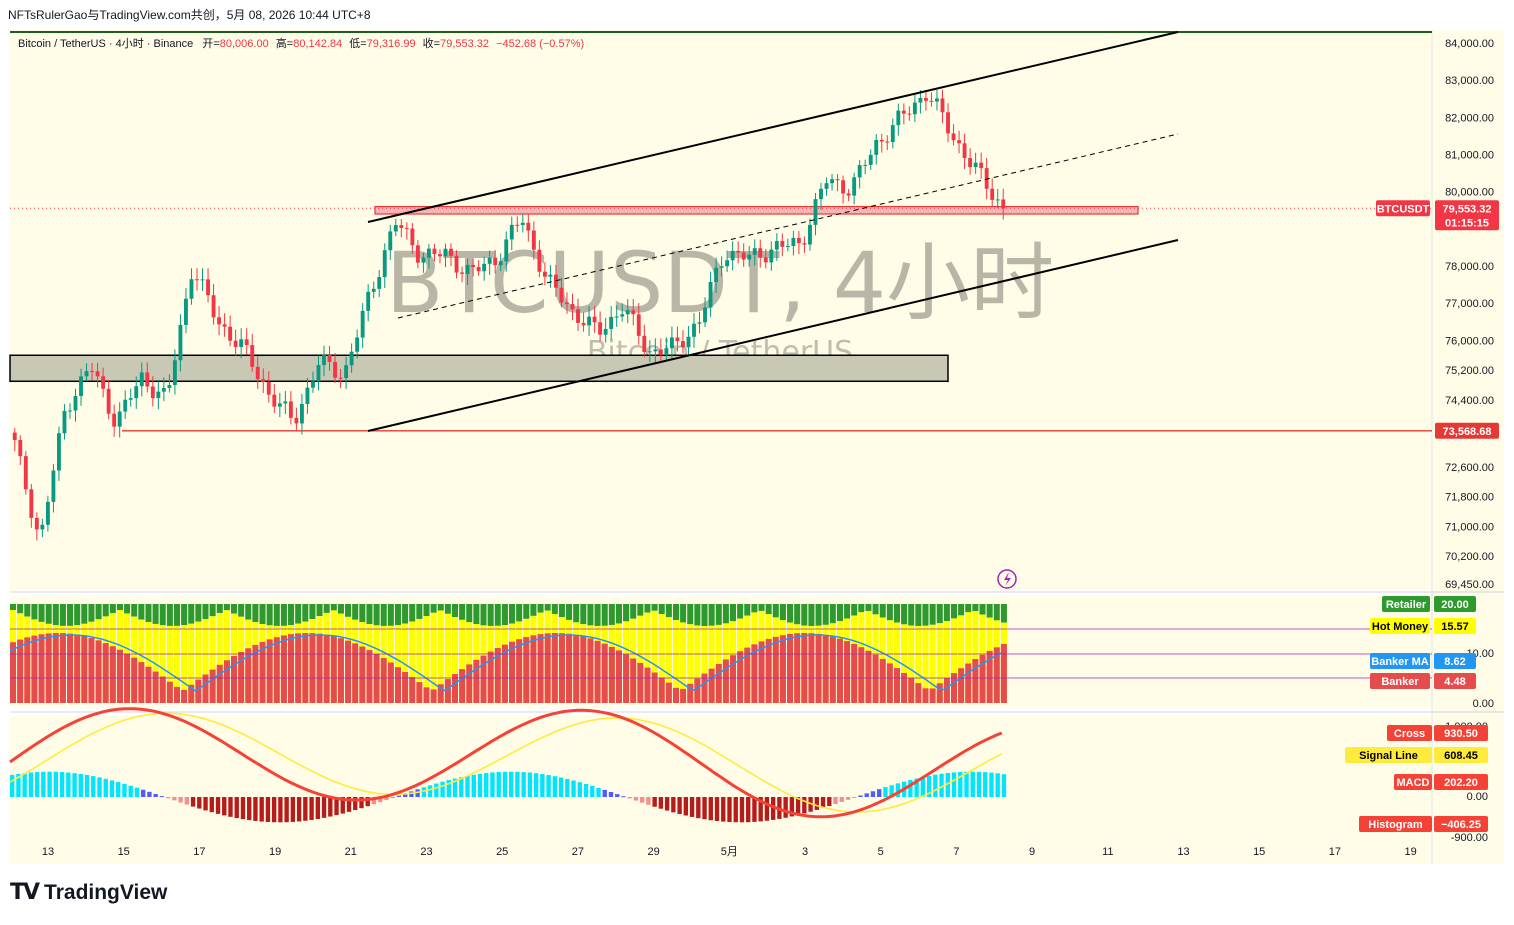 This screenshot has height=925, width=1514. What do you see at coordinates (1406, 605) in the screenshot?
I see `banker-legend-name: Retailer` at bounding box center [1406, 605].